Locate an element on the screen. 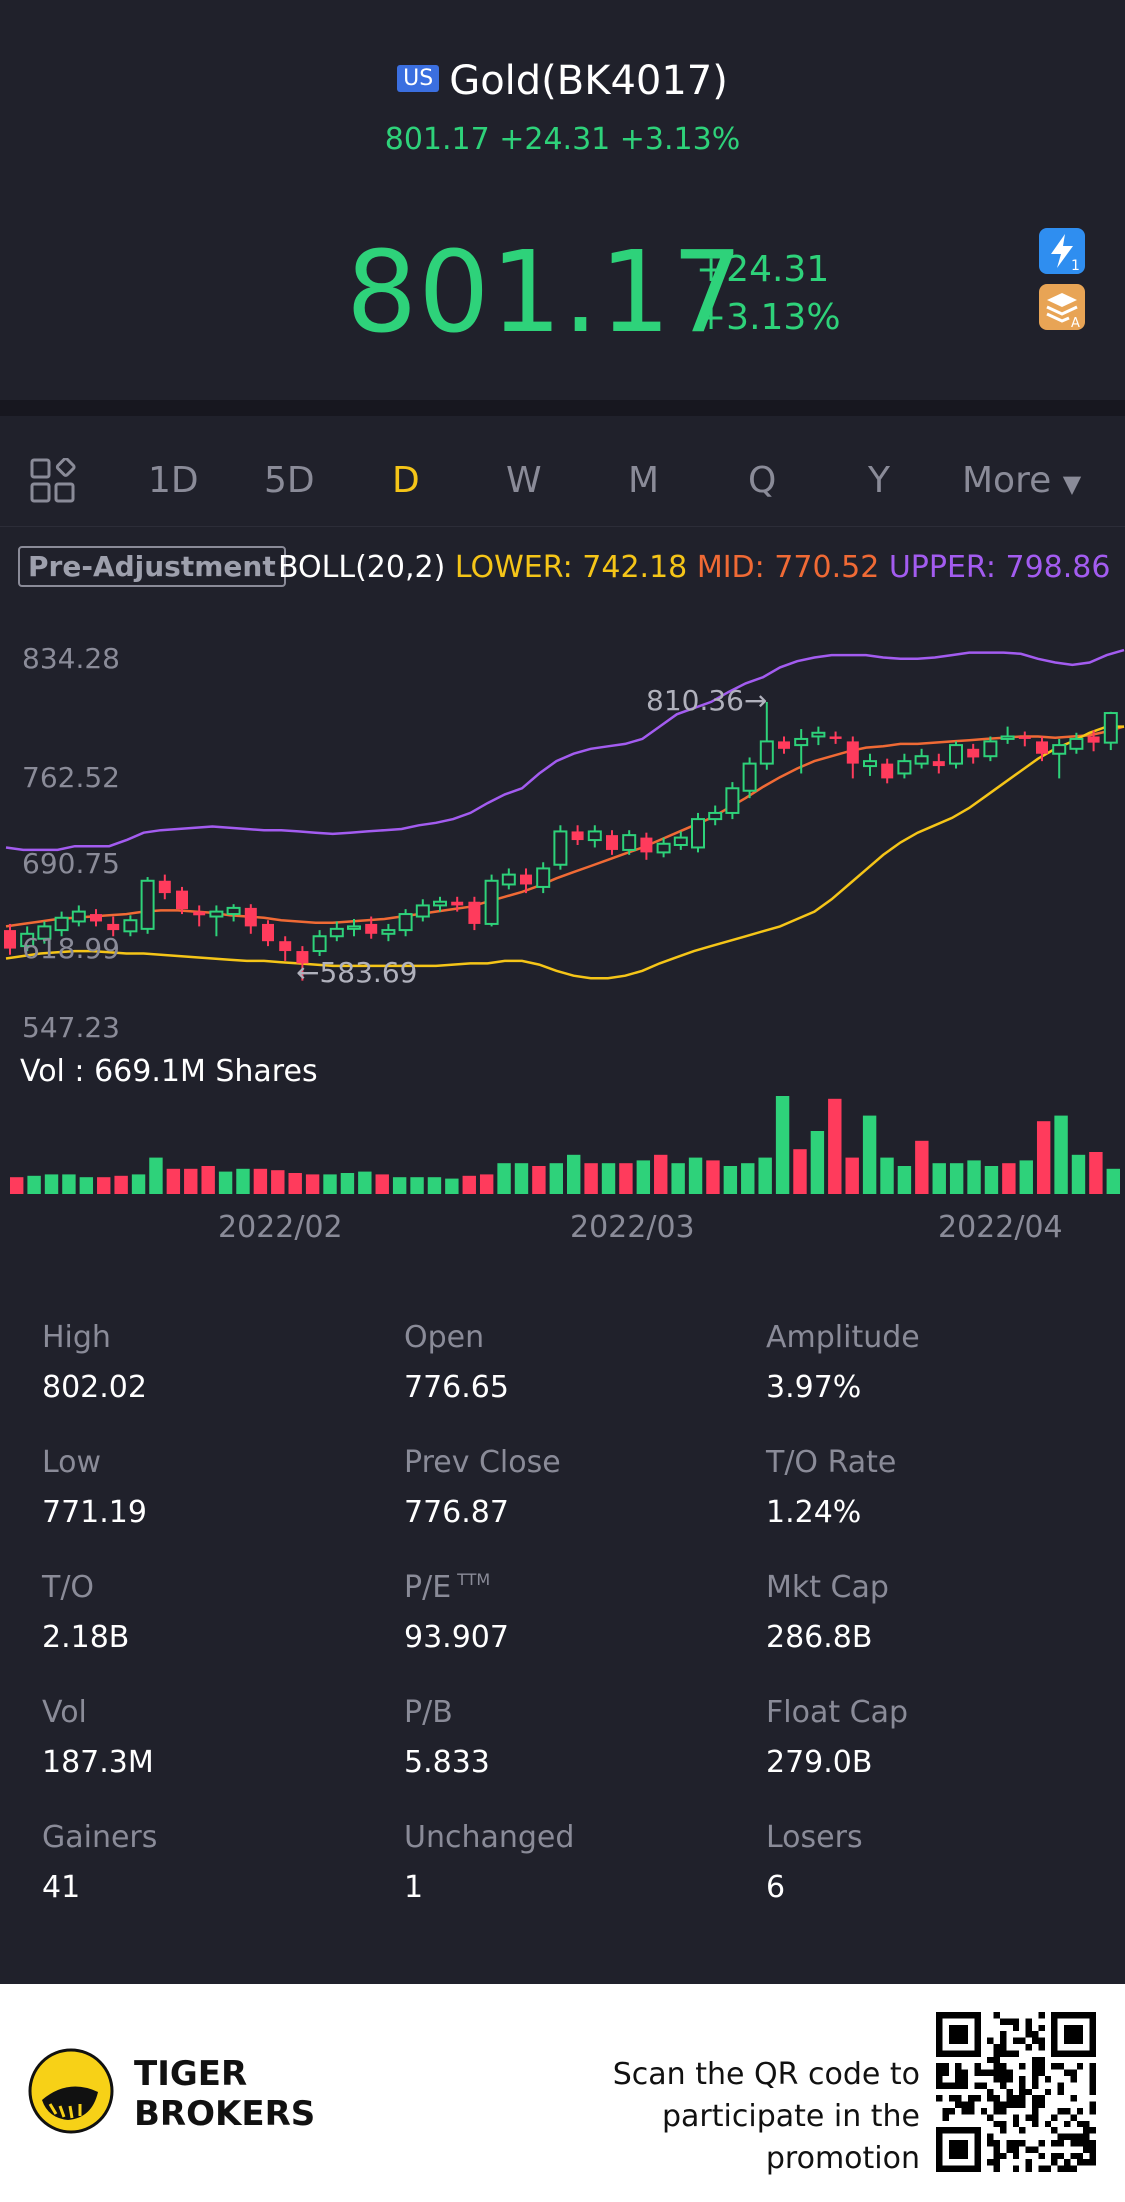 Image resolution: width=1125 pixels, height=2202 pixels. promo-line-1: Scan the QR code to is located at coordinates (766, 2074).